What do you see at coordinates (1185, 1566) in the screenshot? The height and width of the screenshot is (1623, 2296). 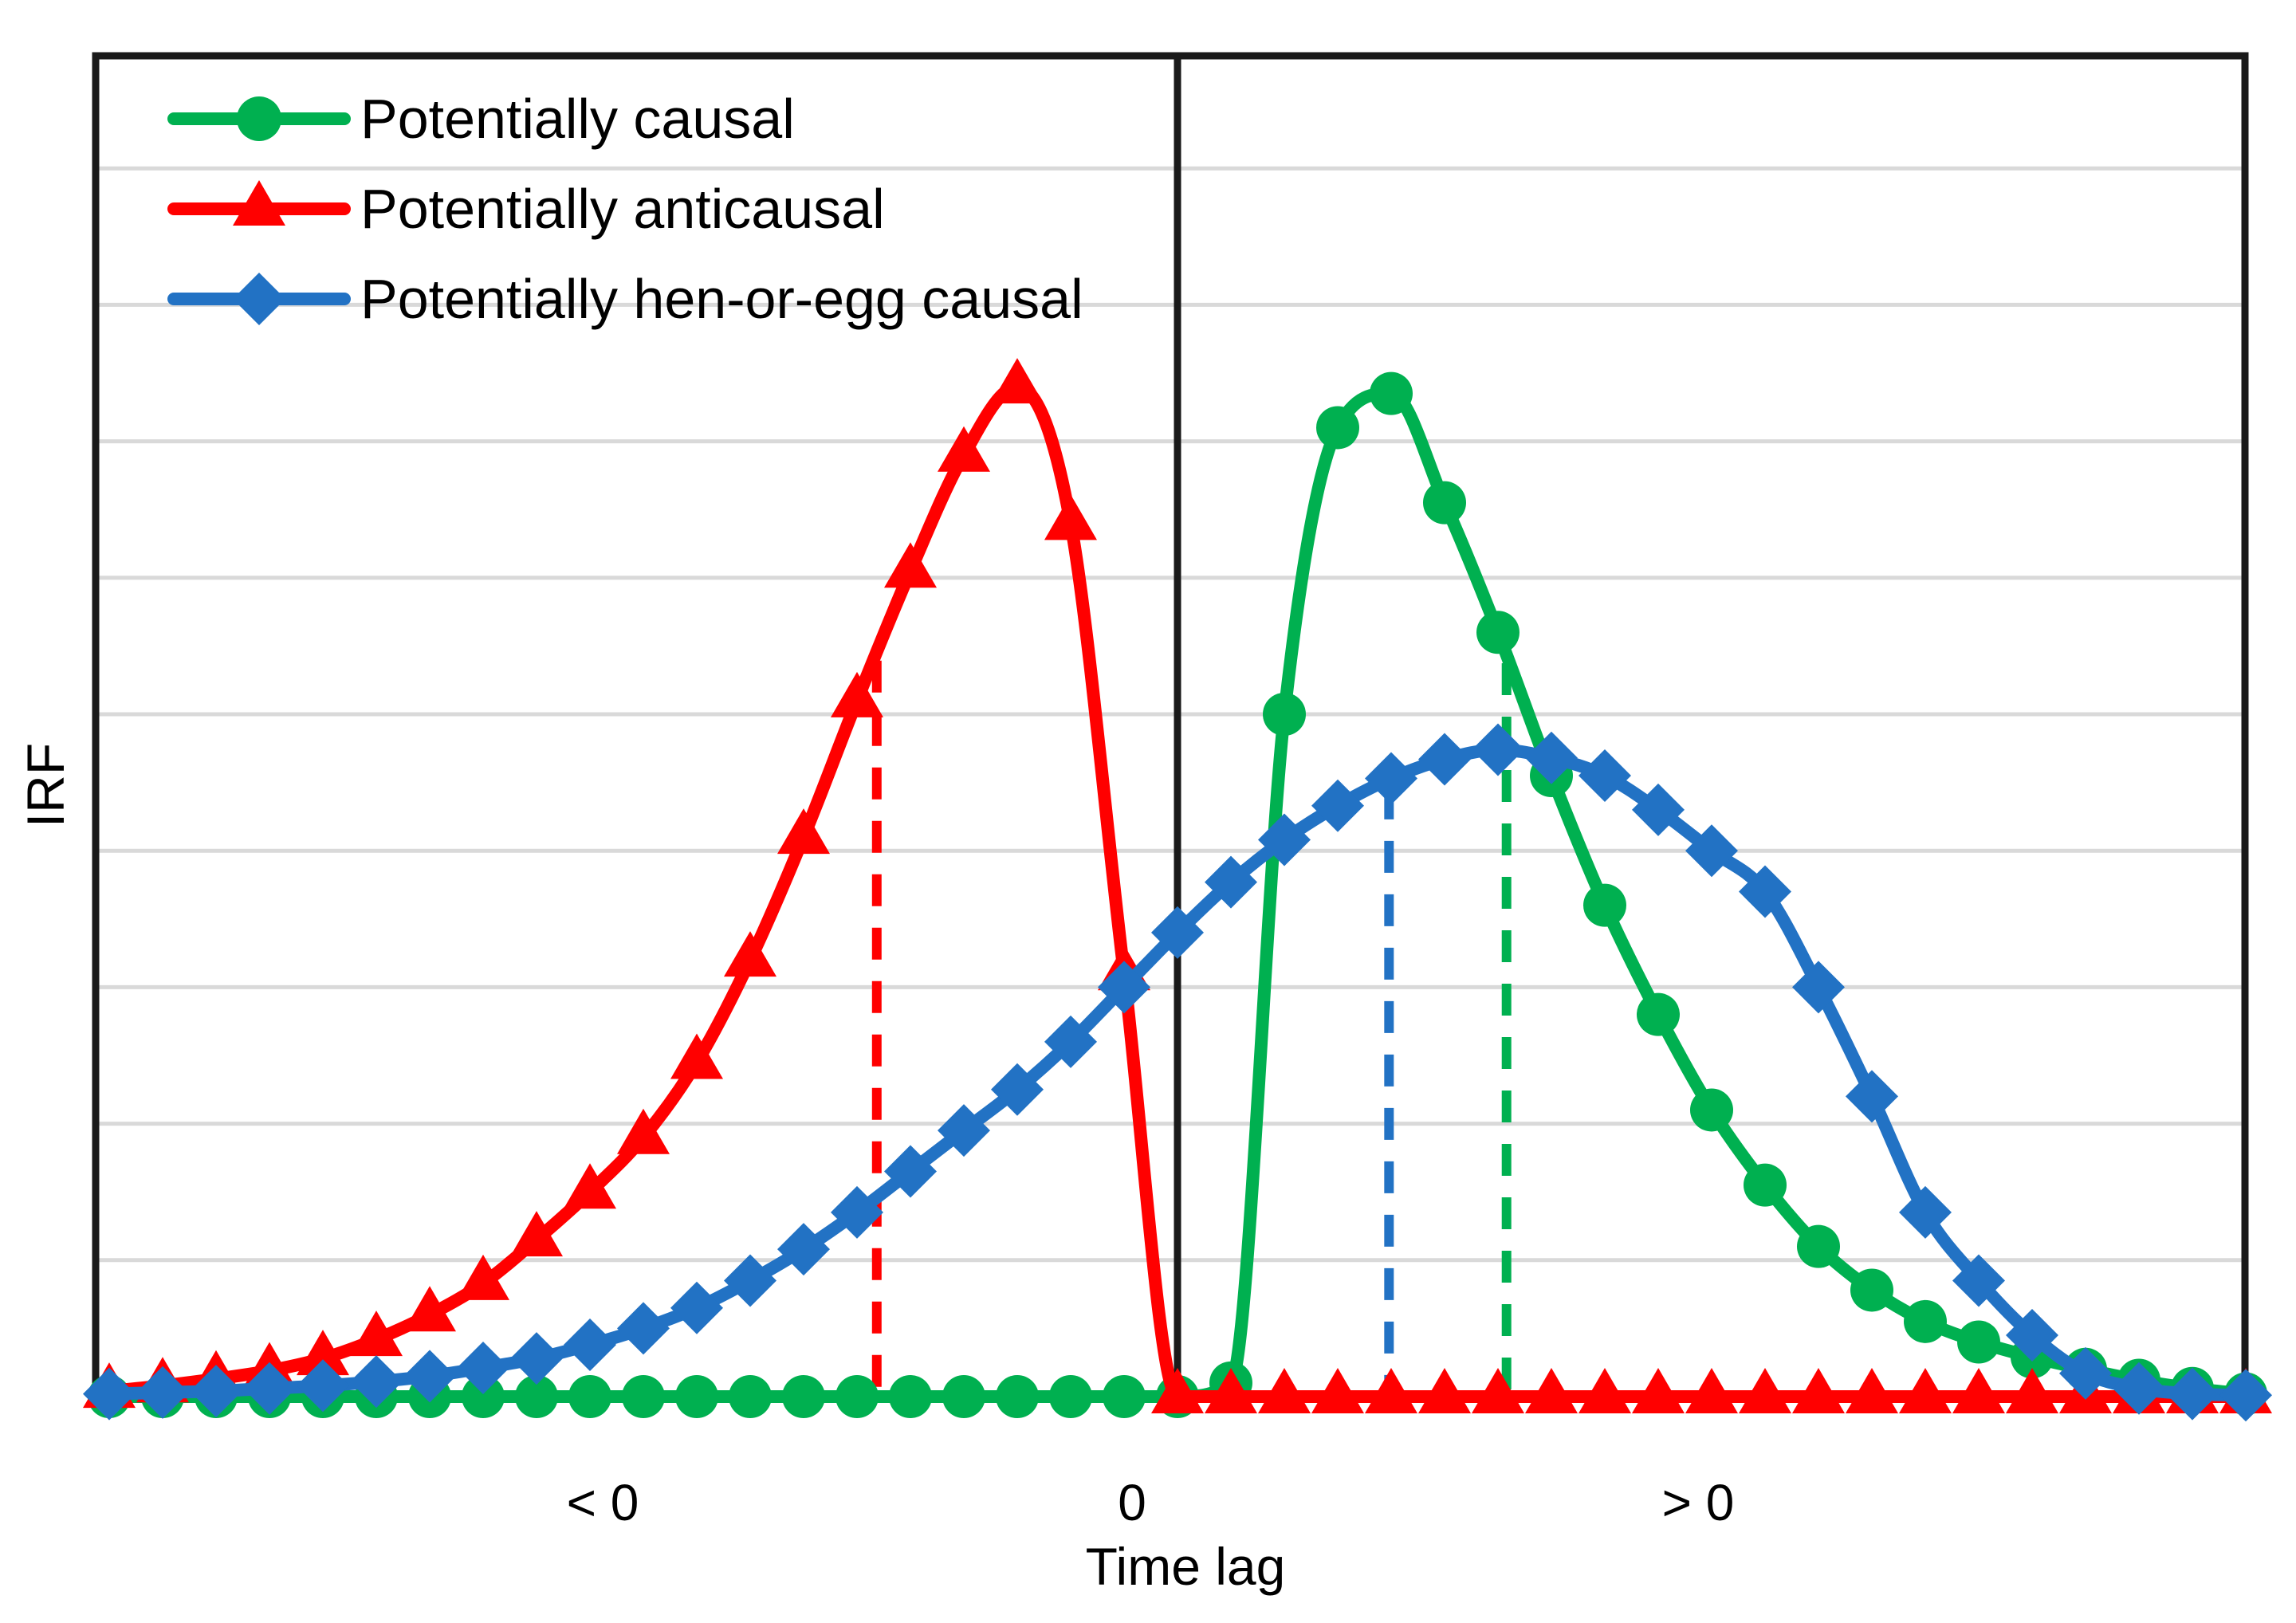 I see `x-axis-title: Time lag` at bounding box center [1185, 1566].